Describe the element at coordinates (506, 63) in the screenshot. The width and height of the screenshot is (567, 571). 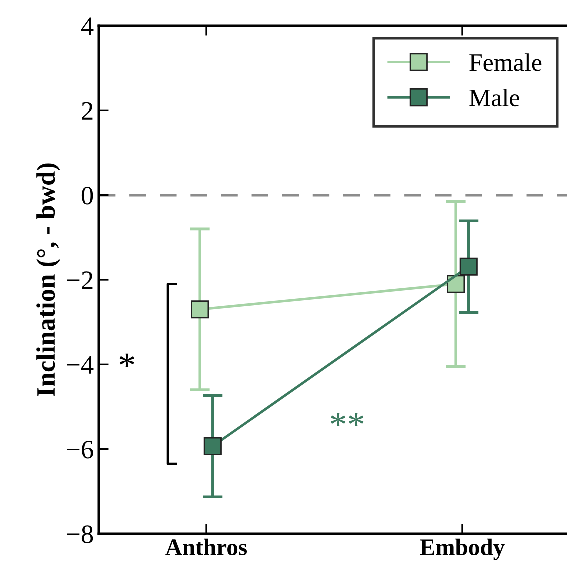
I see `legend-label: Female` at that location.